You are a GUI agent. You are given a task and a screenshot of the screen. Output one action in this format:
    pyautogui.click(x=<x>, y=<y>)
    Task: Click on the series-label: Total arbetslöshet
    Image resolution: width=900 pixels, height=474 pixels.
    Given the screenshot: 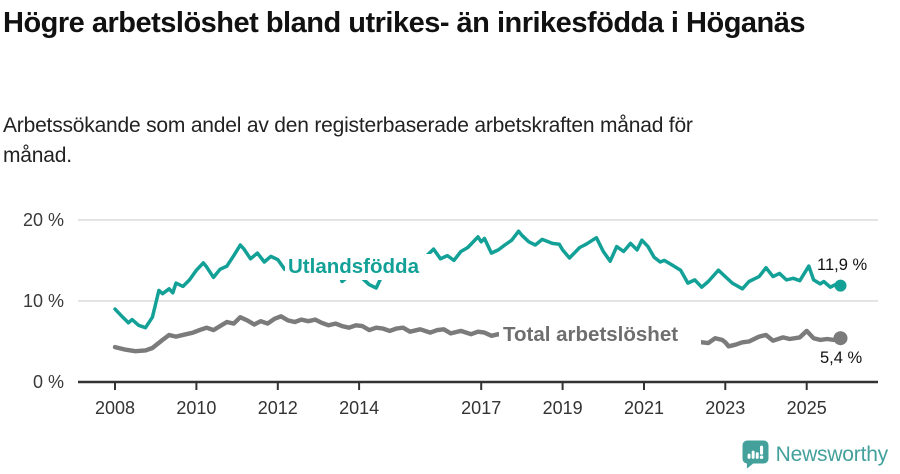 What is the action you would take?
    pyautogui.click(x=590, y=334)
    